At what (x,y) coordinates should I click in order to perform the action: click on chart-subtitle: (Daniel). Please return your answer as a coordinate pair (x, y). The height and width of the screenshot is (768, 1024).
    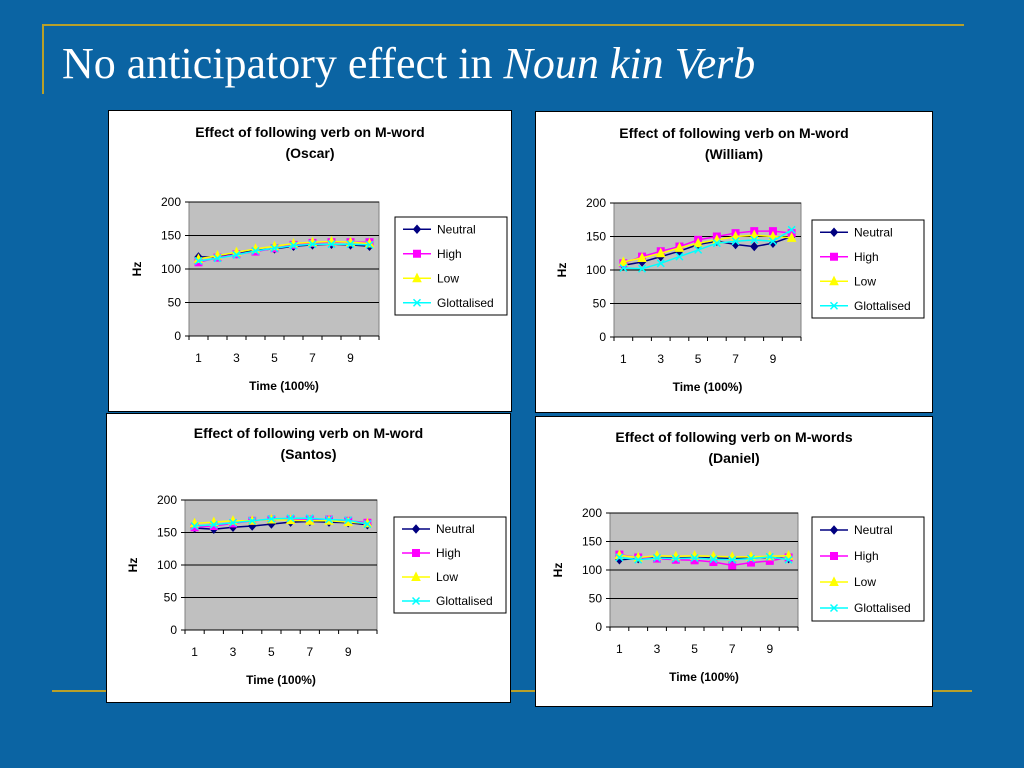
    Looking at the image, I should click on (733, 458).